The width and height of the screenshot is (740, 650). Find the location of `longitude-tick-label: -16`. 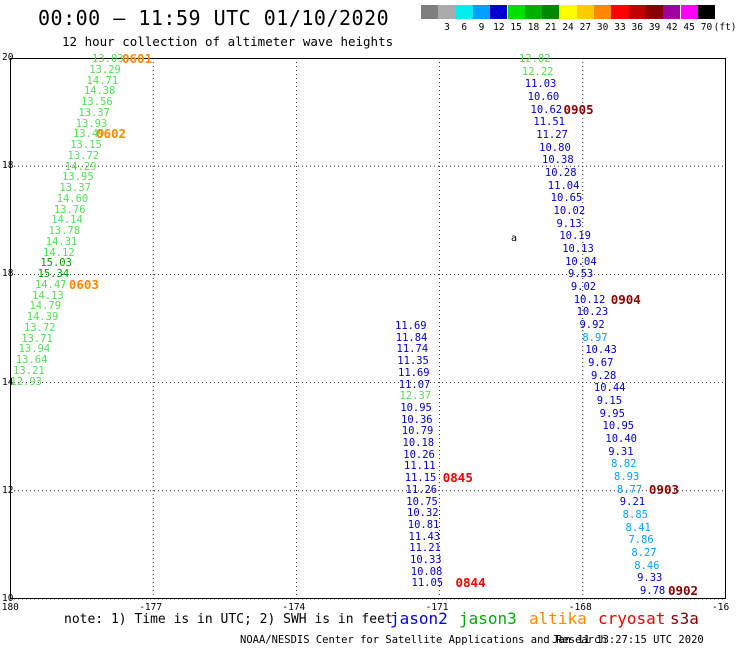

longitude-tick-label: -16 is located at coordinates (721, 607).